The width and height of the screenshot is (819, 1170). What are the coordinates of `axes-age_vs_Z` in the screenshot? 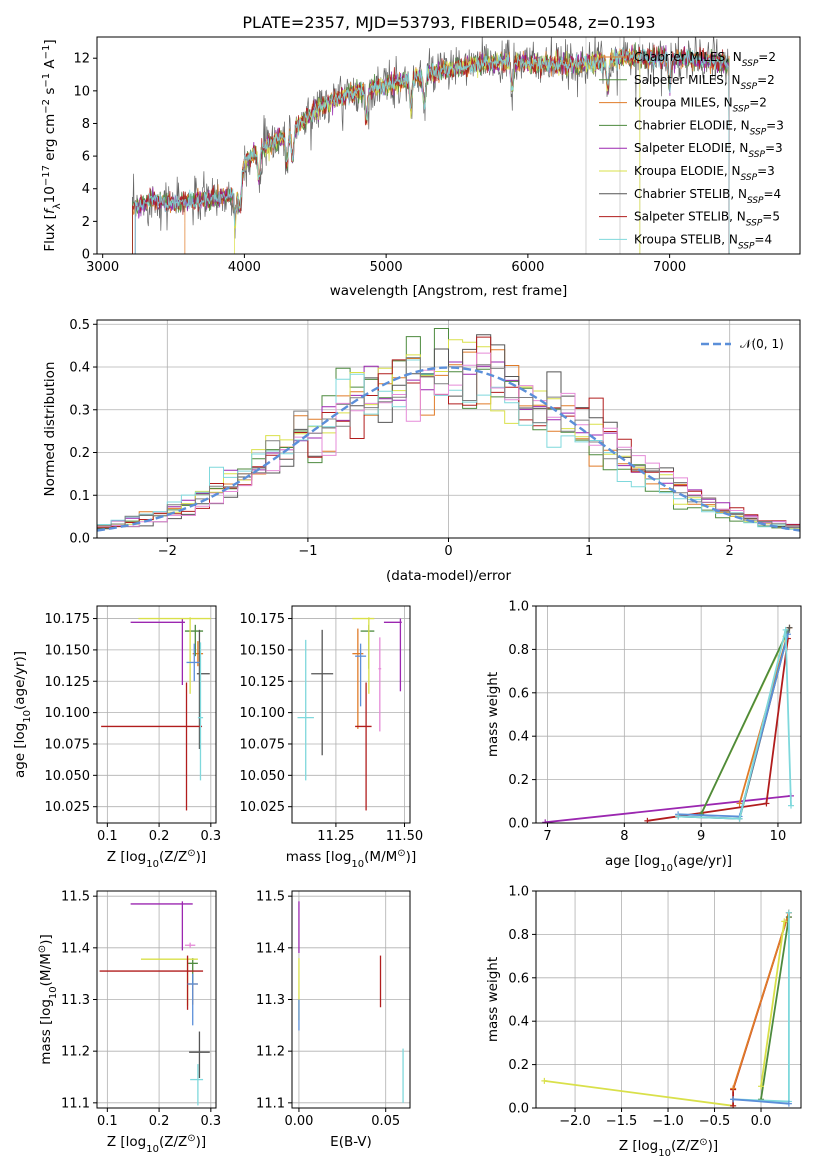 It's located at (156, 714).